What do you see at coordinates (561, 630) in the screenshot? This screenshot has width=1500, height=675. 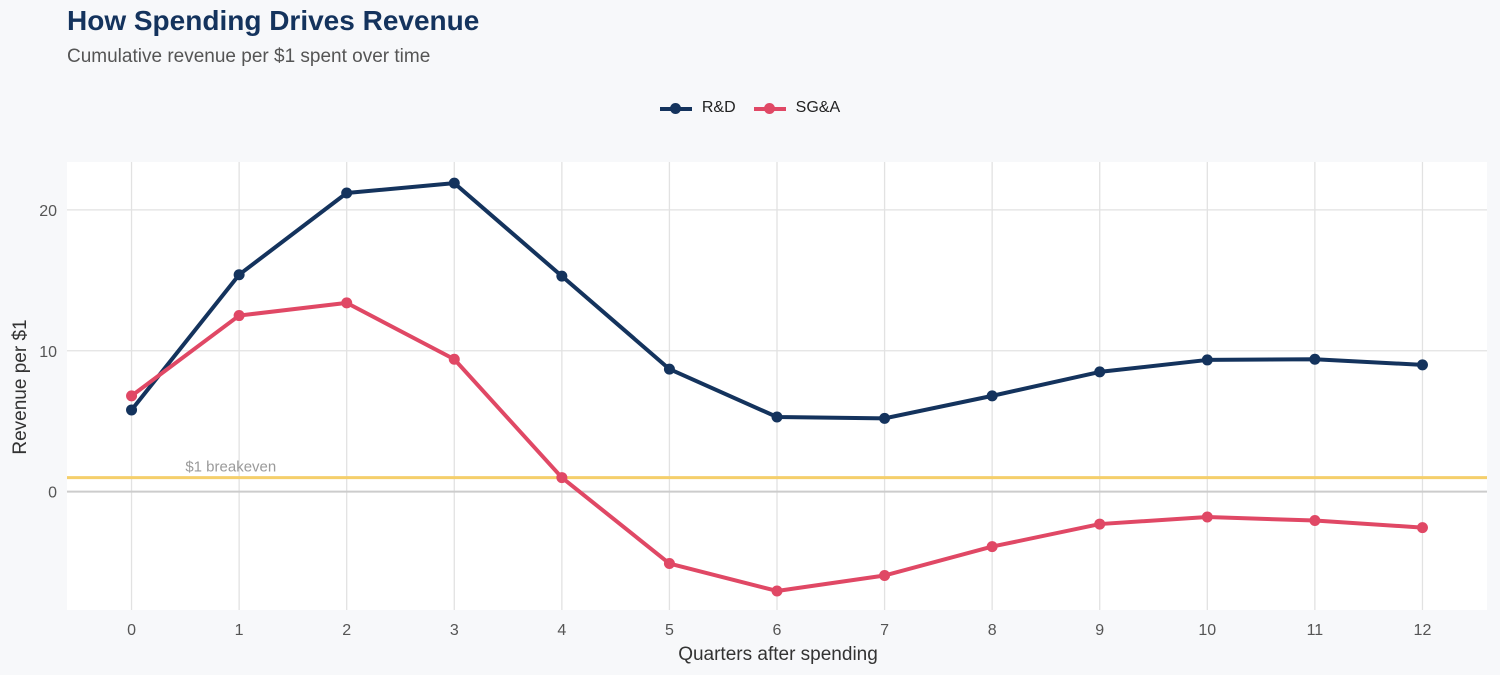 I see `x-tick-label: 4` at bounding box center [561, 630].